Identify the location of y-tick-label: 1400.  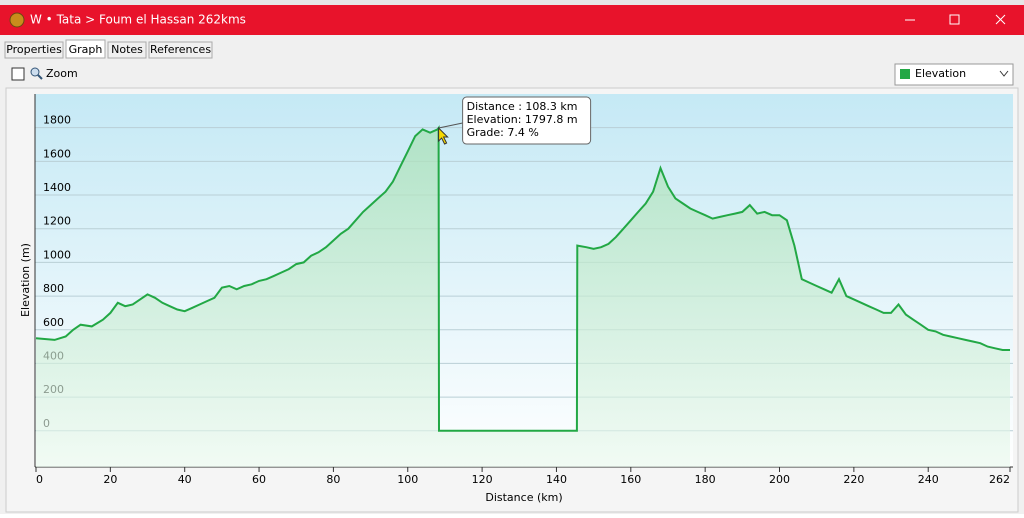
(57, 187).